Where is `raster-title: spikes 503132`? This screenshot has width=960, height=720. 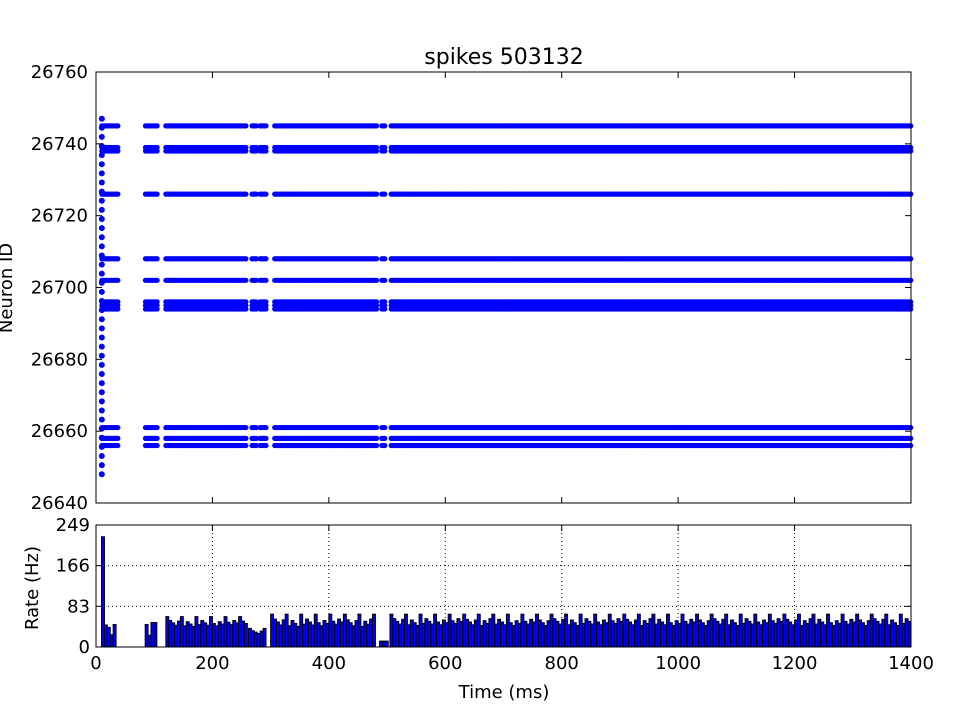 raster-title: spikes 503132 is located at coordinates (503, 57).